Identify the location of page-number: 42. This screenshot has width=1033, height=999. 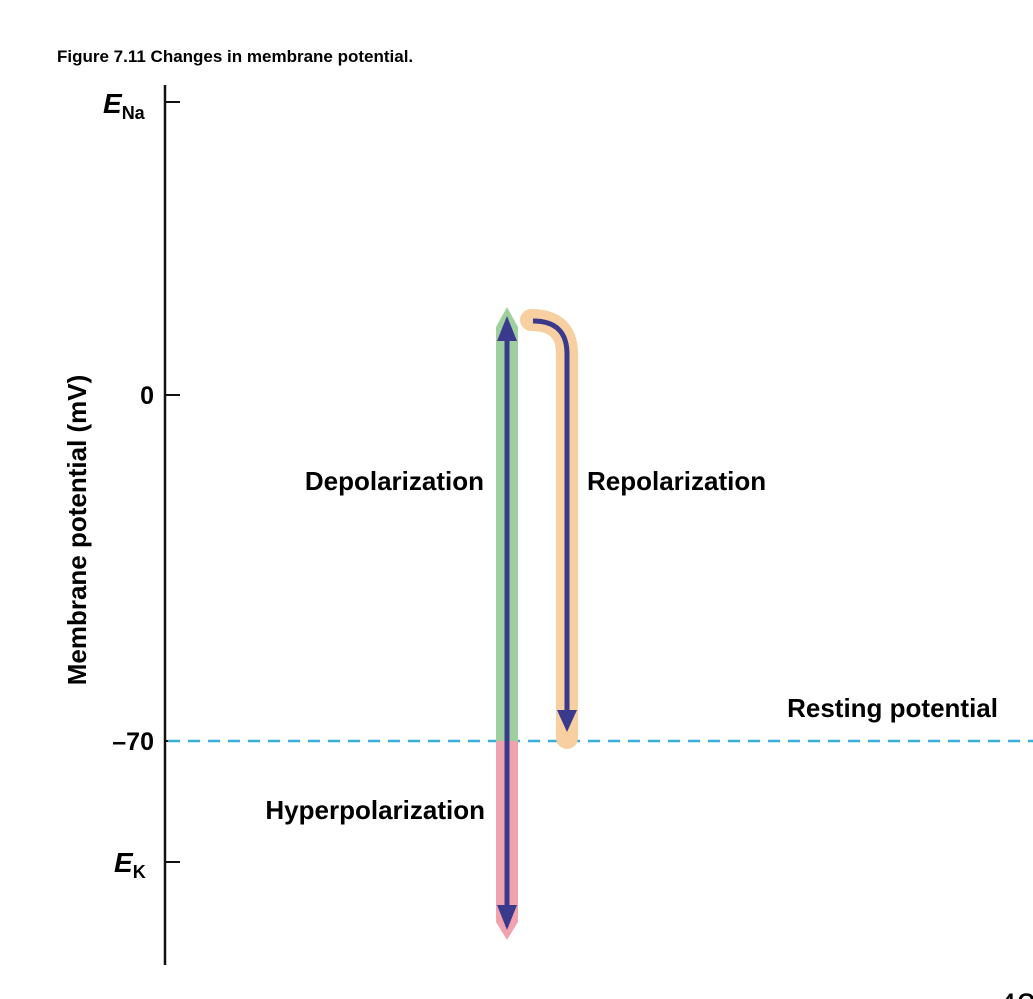
(1015, 993).